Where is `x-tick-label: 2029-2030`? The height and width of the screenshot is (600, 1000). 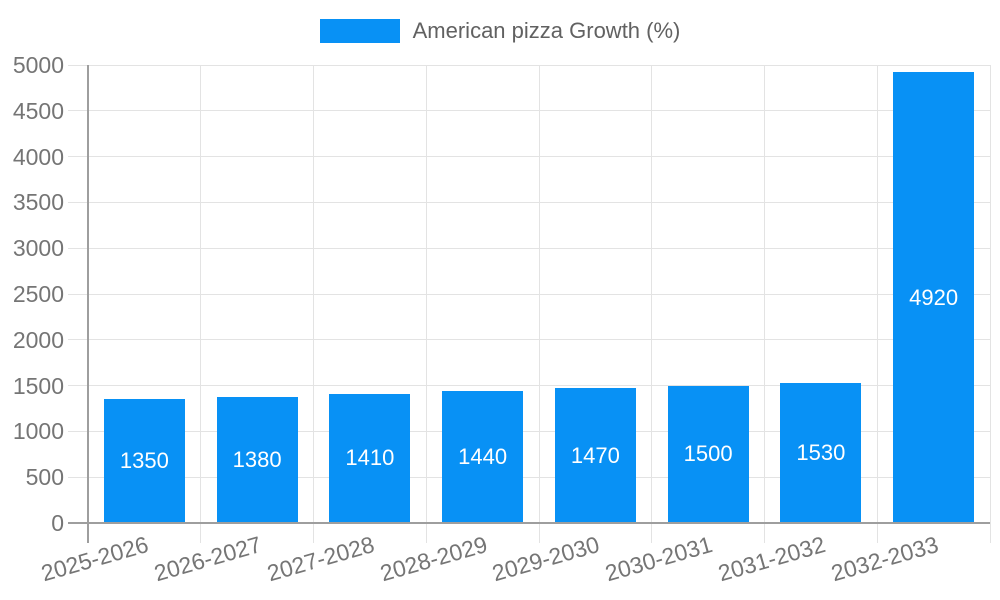
x-tick-label: 2029-2030 is located at coordinates (546, 559).